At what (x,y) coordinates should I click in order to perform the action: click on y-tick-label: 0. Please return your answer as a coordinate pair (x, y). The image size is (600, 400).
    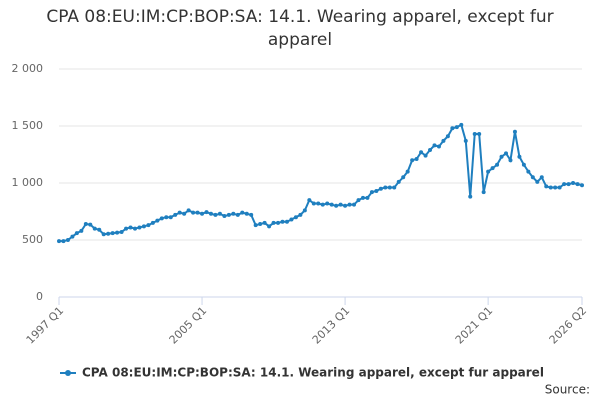
    Looking at the image, I should click on (39, 296).